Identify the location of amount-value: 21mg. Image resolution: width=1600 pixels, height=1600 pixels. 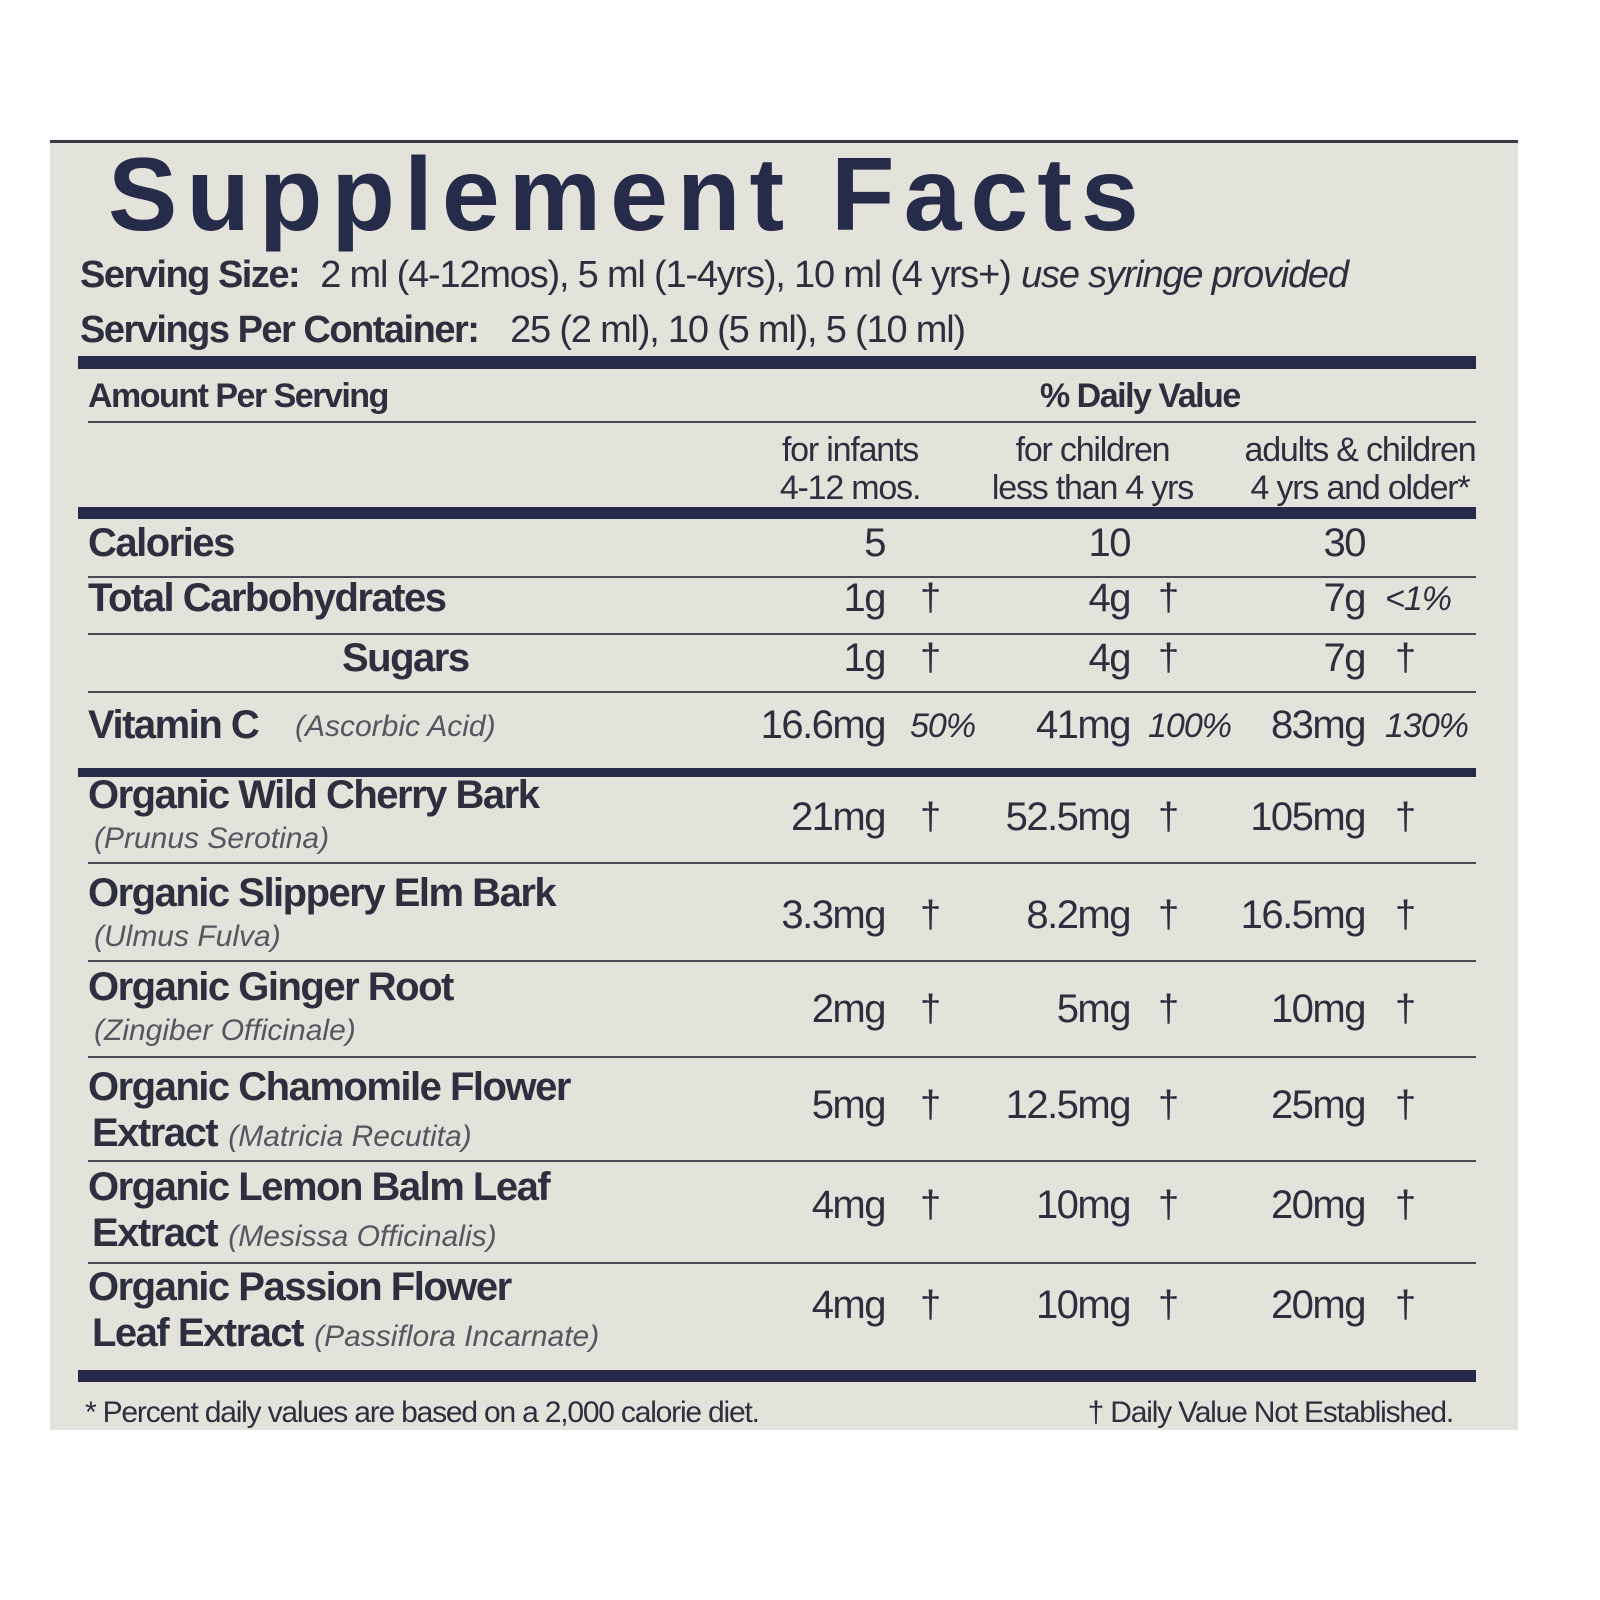
(838, 817).